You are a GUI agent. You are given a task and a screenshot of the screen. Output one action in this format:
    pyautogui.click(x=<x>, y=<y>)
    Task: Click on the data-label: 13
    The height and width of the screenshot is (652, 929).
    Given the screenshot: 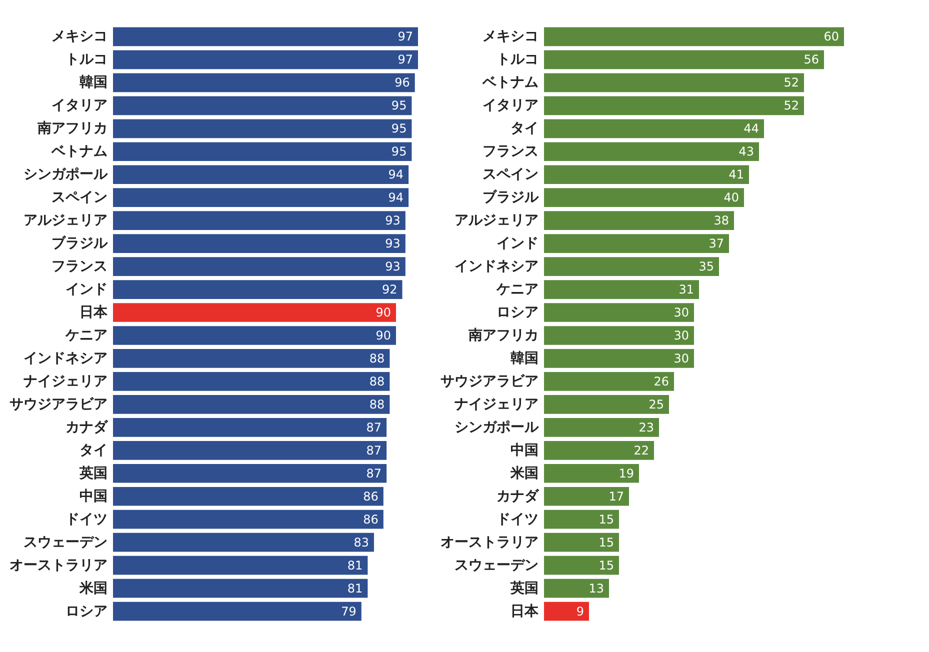 What is the action you would take?
    pyautogui.click(x=596, y=588)
    